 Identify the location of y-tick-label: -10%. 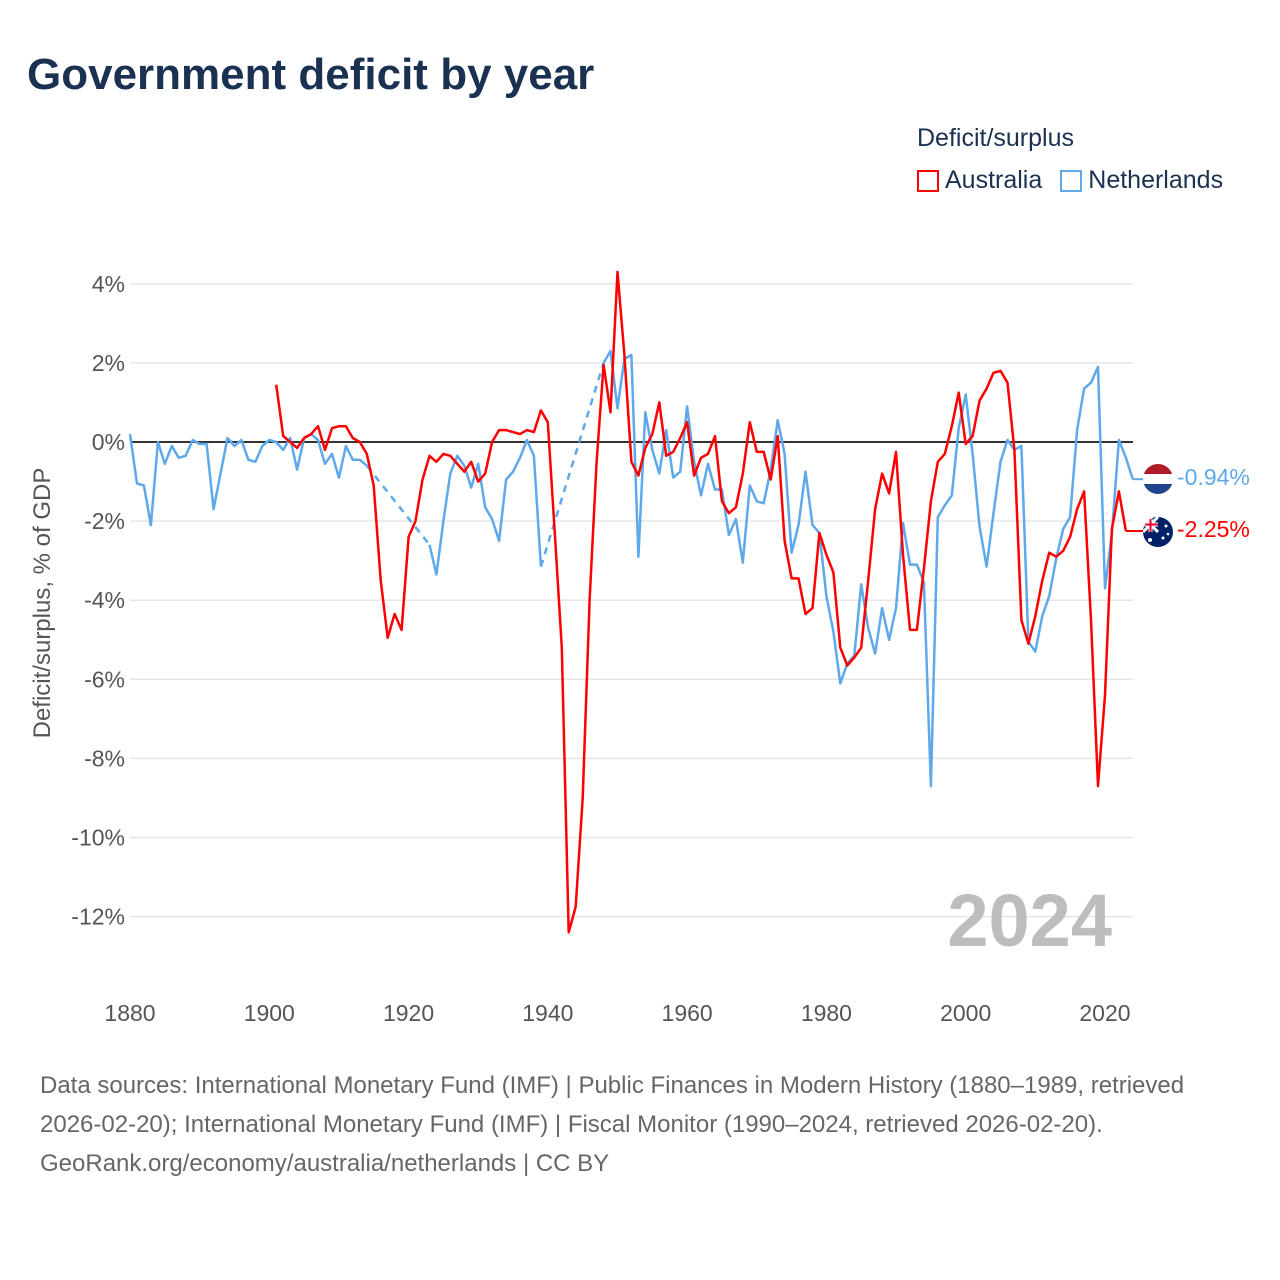
(98, 838).